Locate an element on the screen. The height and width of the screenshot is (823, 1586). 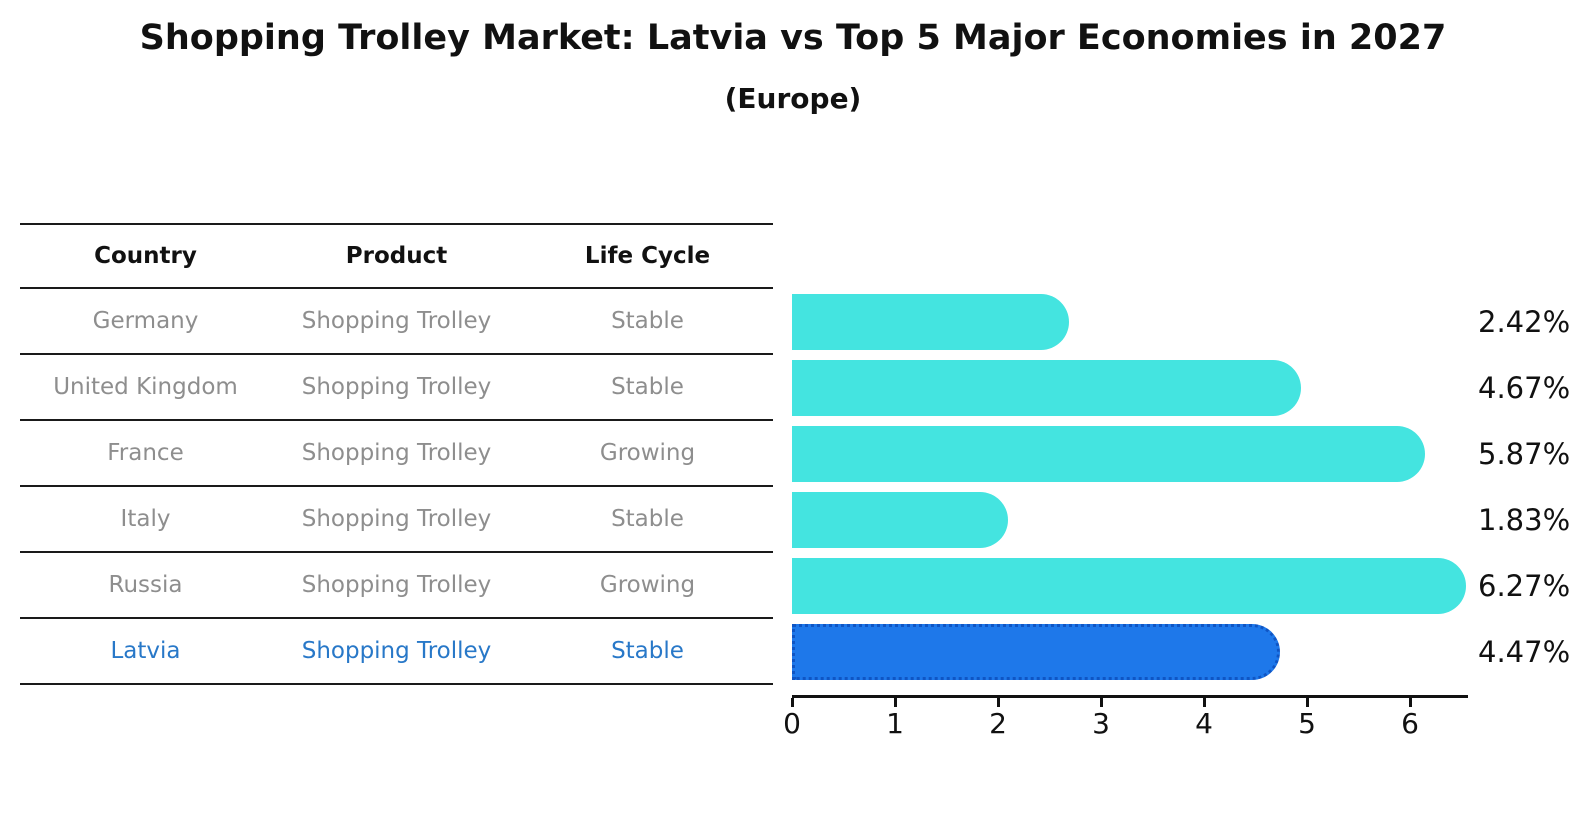
table-cell-country: Latvia is located at coordinates (145, 651).